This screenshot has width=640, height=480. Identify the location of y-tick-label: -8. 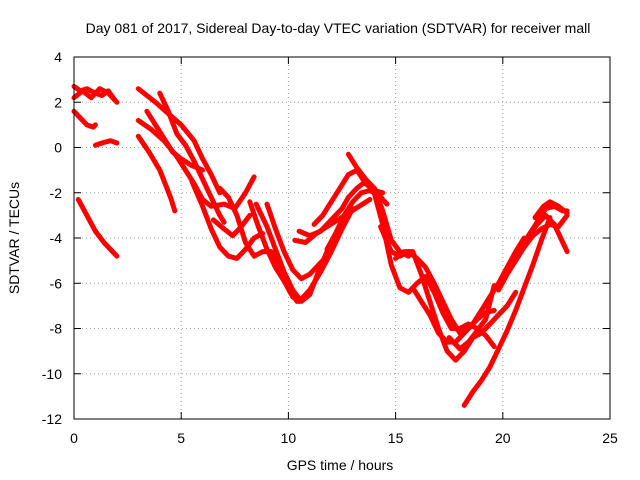
(56, 329).